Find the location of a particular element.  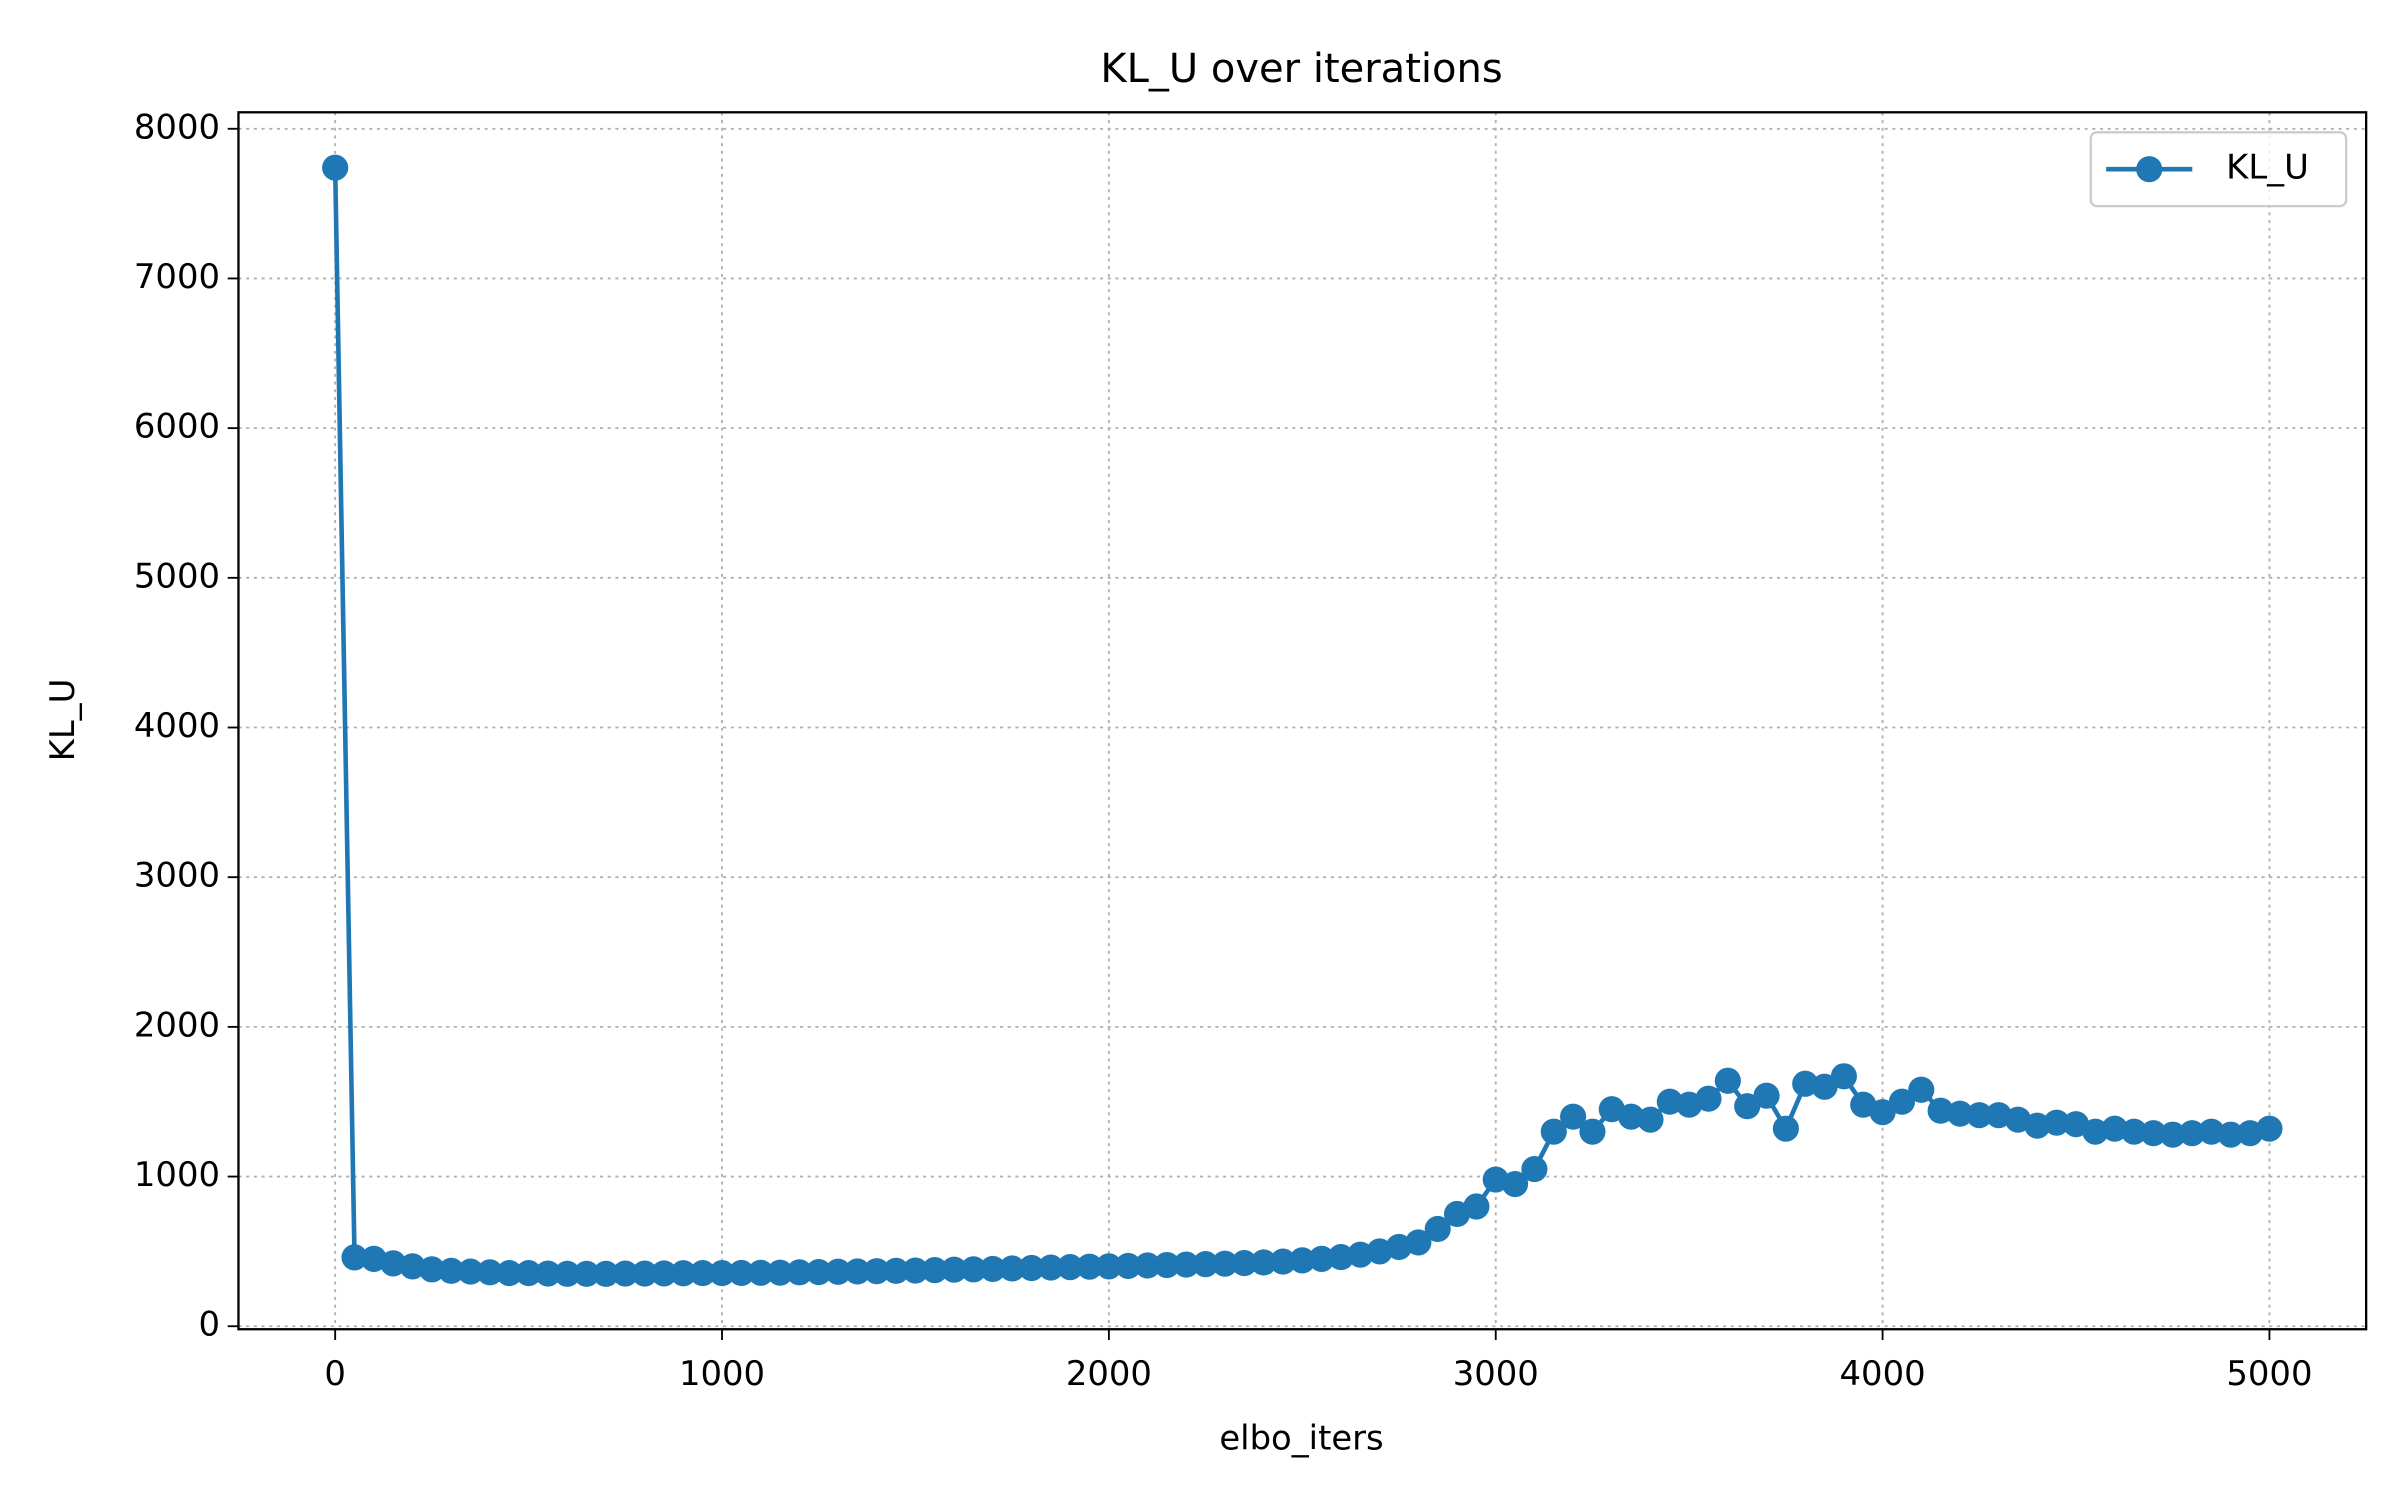

y-axis-label: KL_U is located at coordinates (62, 720).